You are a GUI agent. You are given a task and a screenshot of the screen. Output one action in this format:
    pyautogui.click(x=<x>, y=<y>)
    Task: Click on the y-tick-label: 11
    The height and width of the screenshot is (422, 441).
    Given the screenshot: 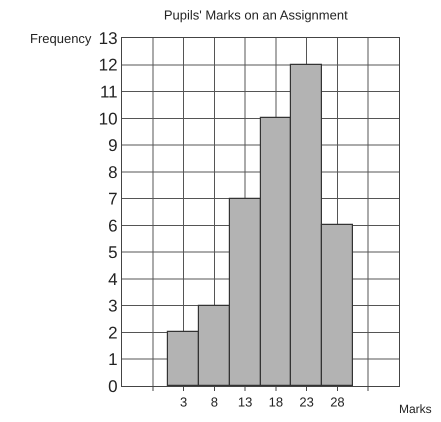 What is the action you would take?
    pyautogui.click(x=109, y=92)
    